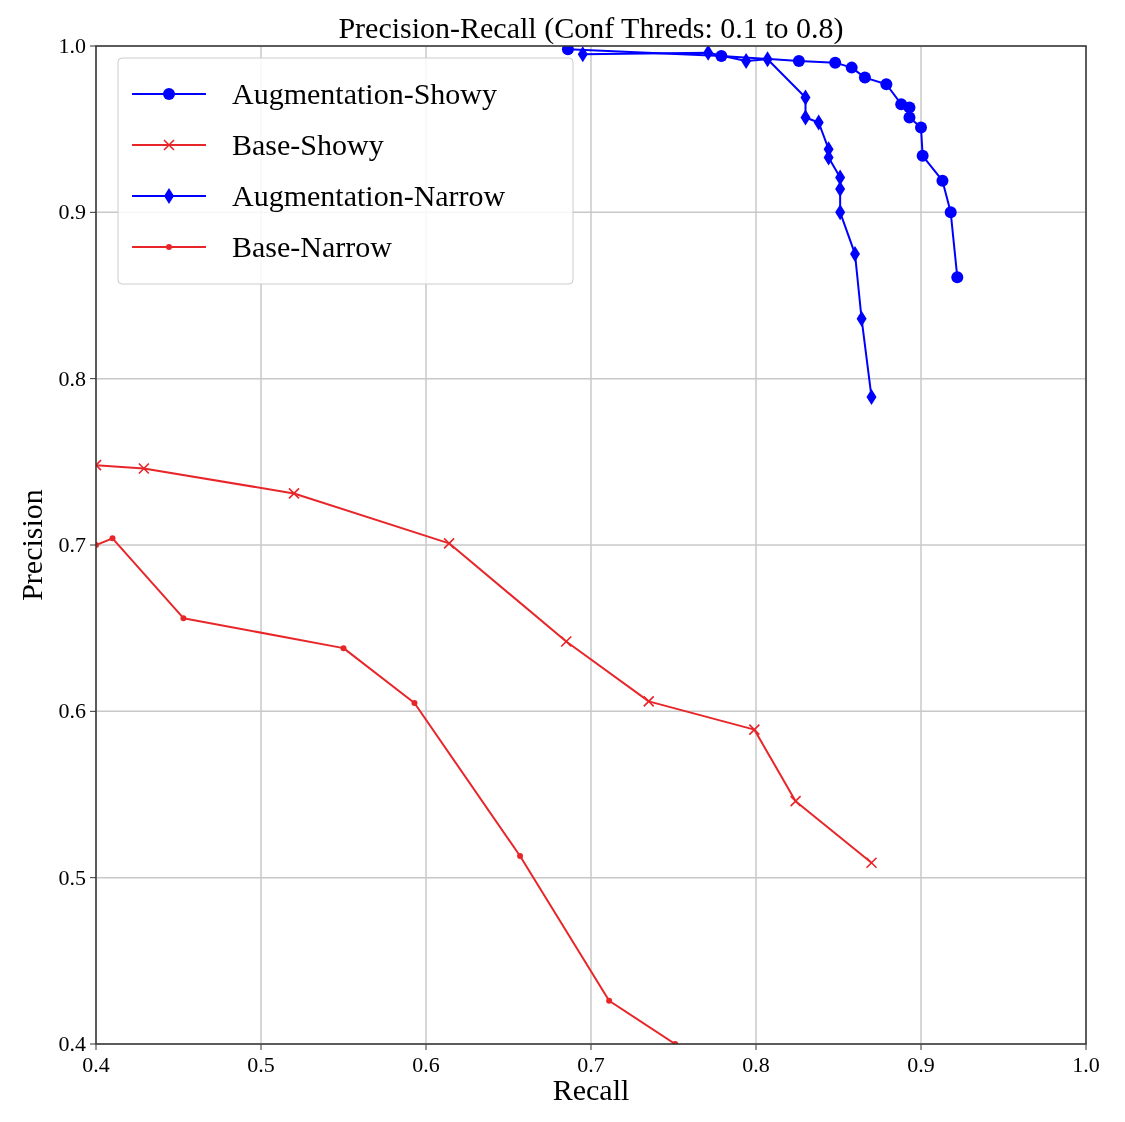  Describe the element at coordinates (312, 246) in the screenshot. I see `legend-label: Base-Narrow` at that location.